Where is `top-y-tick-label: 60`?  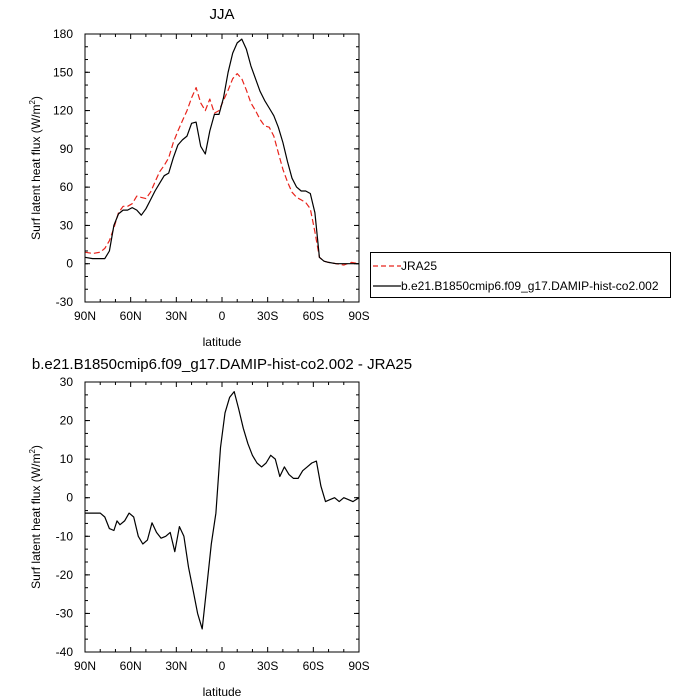
top-y-tick-label: 60 is located at coordinates (67, 187).